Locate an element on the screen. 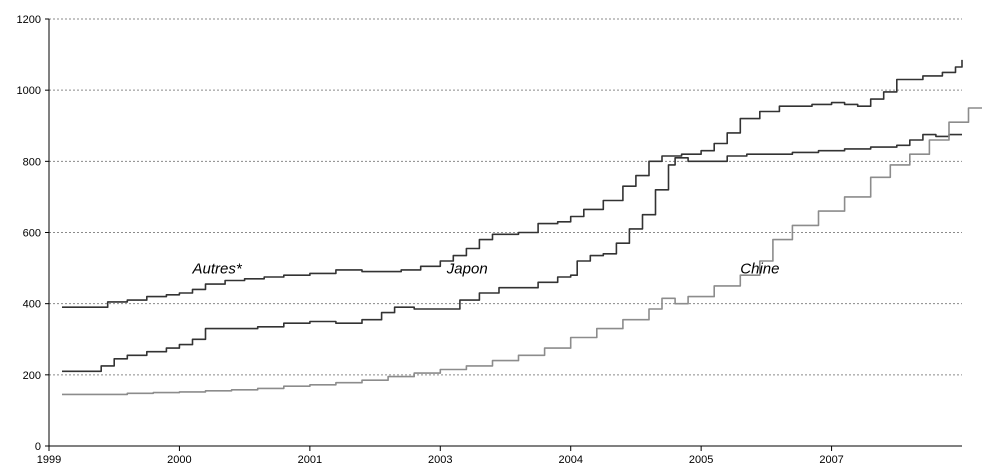  y-tick-label: 200 is located at coordinates (32, 376).